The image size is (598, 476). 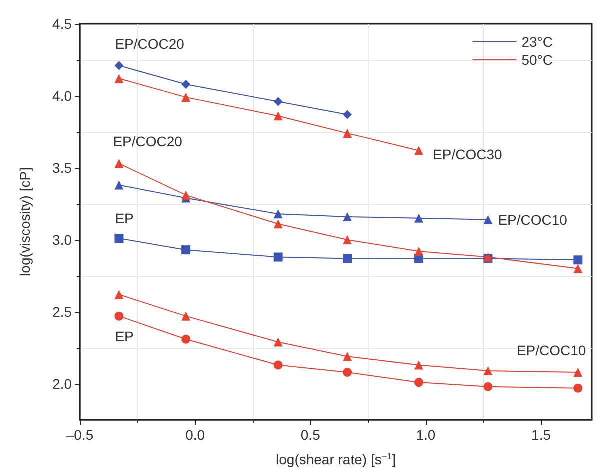 I want to click on x-tick-label: 1.0, so click(x=426, y=435).